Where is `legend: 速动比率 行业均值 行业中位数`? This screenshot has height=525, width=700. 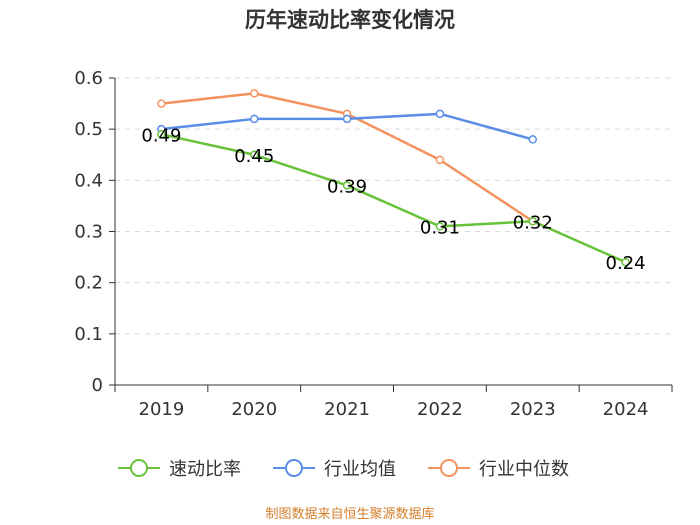 legend: 速动比率 行业均值 行业中位数 is located at coordinates (343, 469).